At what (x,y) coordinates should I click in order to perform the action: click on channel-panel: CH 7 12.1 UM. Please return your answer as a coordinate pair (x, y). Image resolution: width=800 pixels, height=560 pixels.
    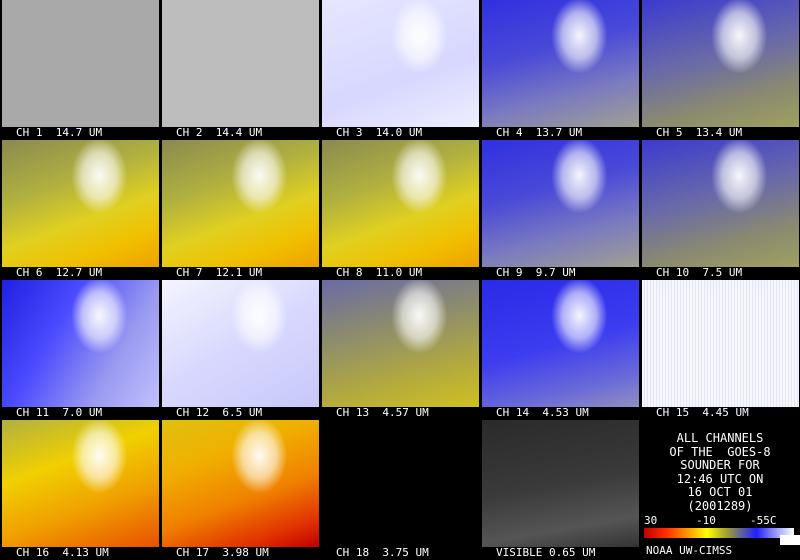
    Looking at the image, I should click on (240, 210).